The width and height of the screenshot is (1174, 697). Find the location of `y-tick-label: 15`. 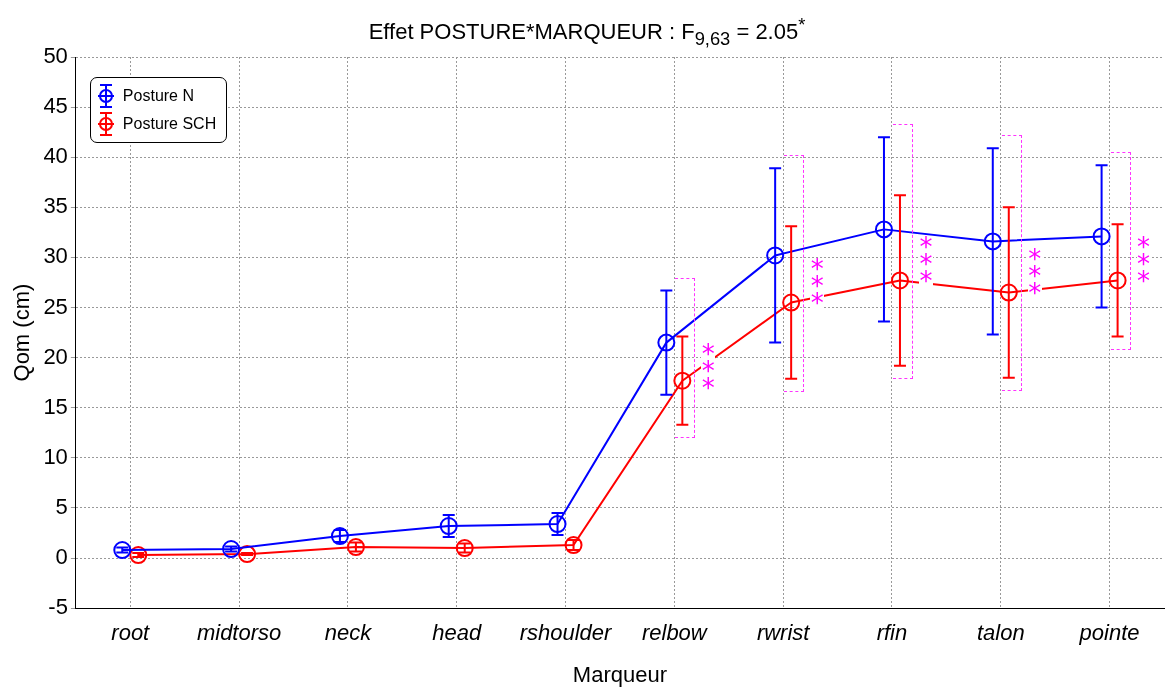

y-tick-label: 15 is located at coordinates (55, 406).